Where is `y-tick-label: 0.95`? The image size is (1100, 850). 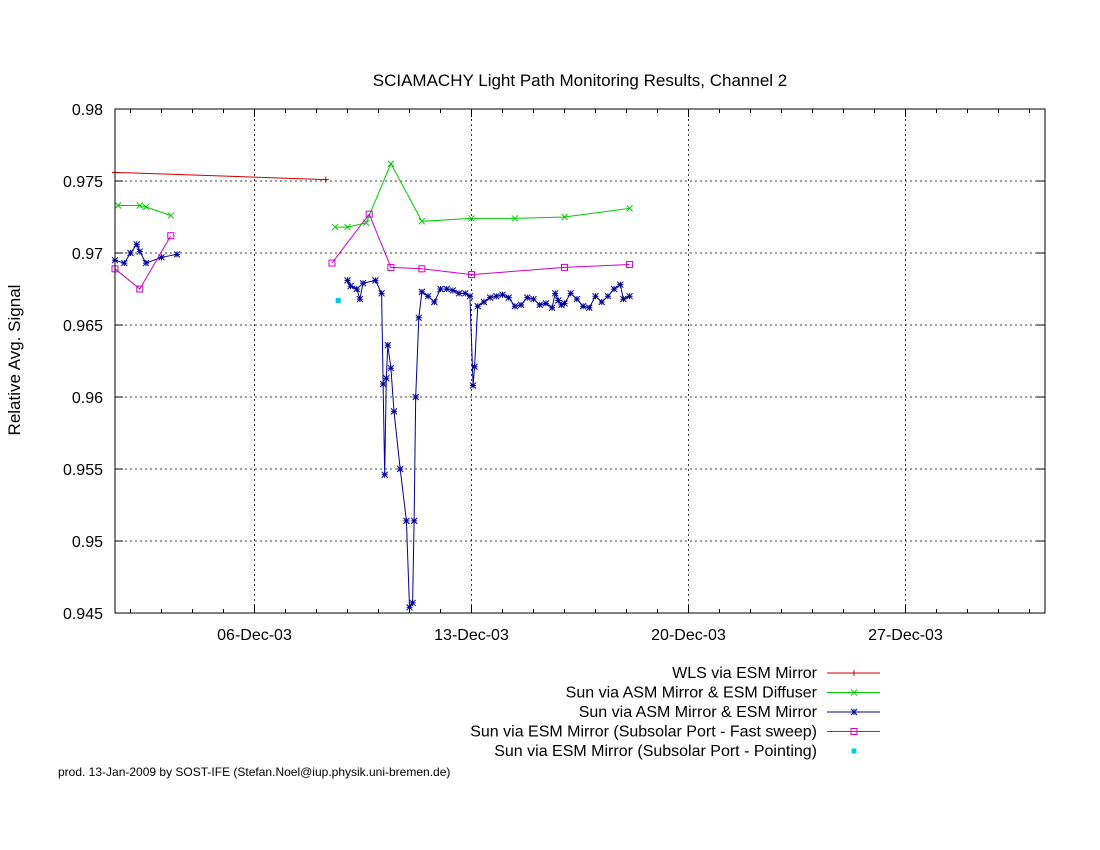 y-tick-label: 0.95 is located at coordinates (87, 542).